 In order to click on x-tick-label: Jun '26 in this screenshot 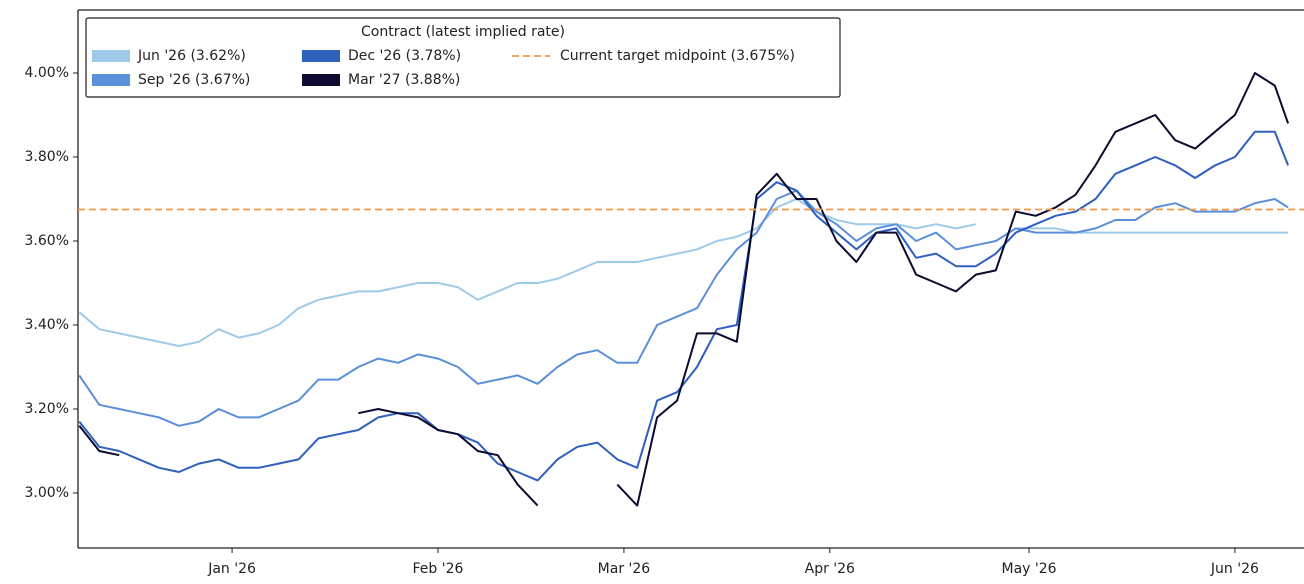, I will do `click(1234, 569)`.